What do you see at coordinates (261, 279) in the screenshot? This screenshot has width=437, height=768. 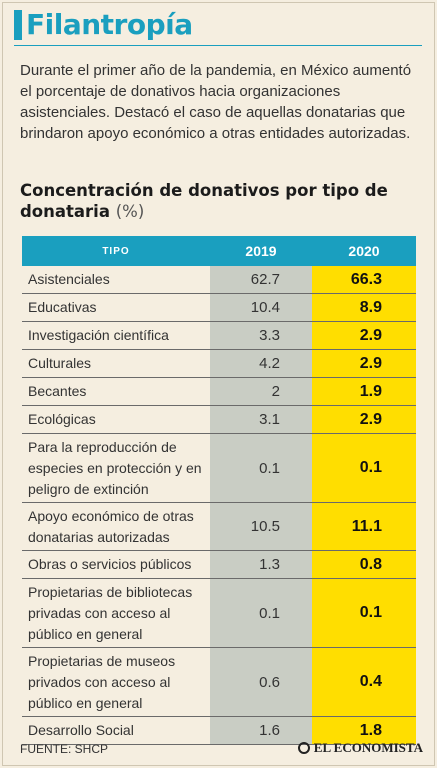 I see `cell-2019: 62.7` at bounding box center [261, 279].